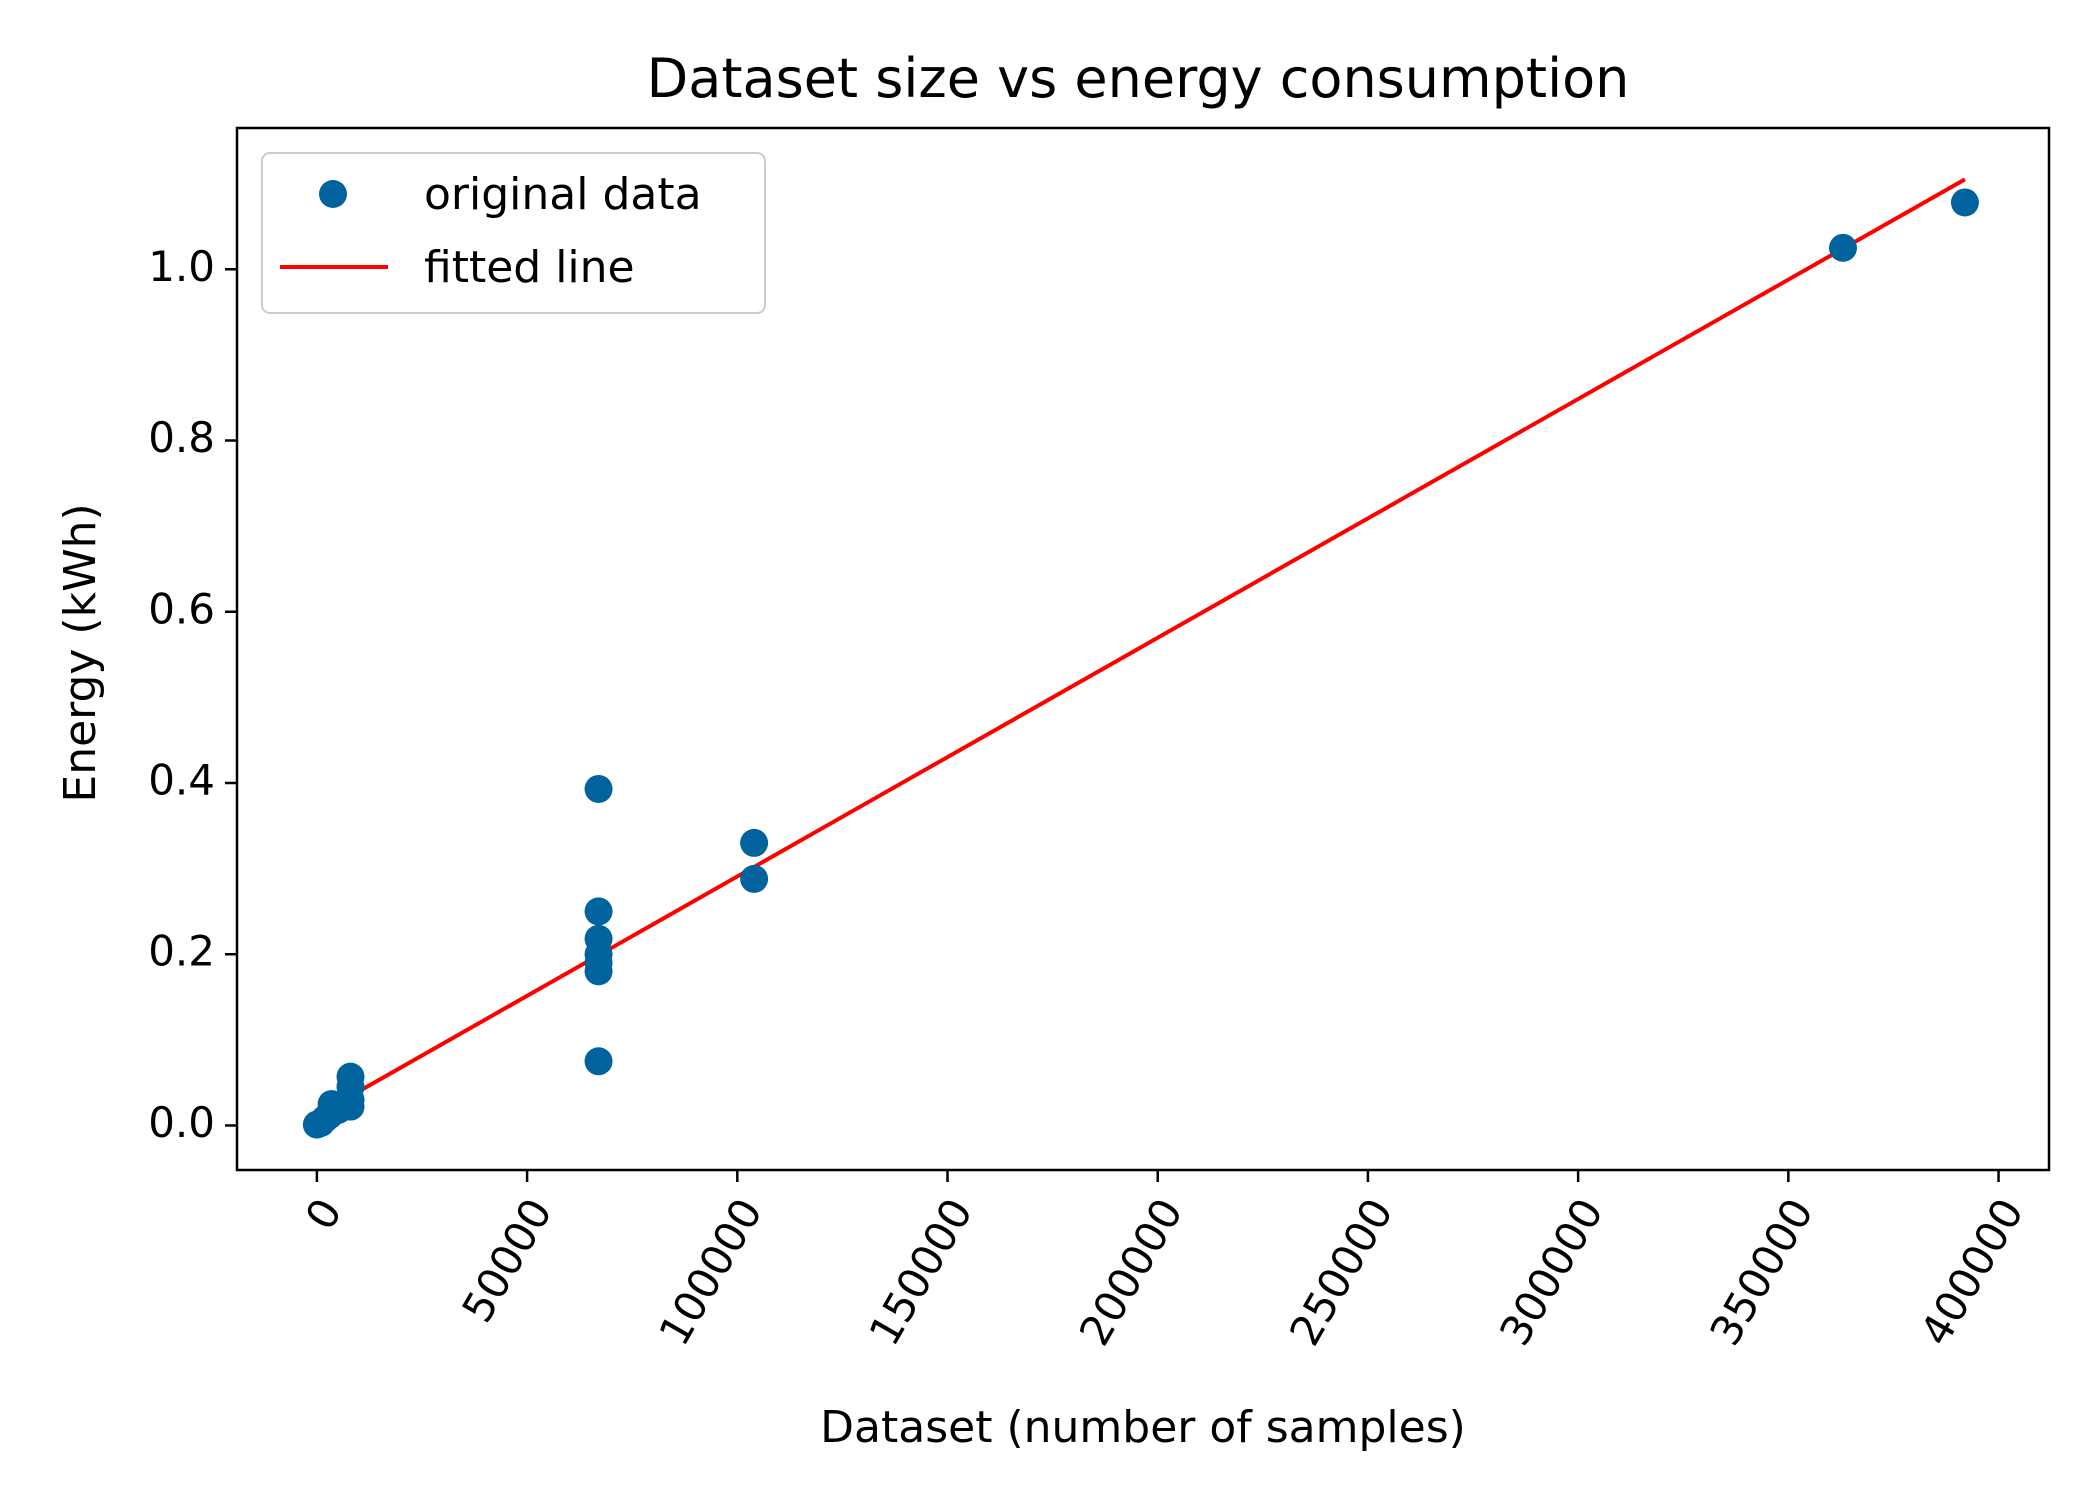 This screenshot has height=1500, width=2100. I want to click on y-axis-label: Energy (kWh), so click(80, 652).